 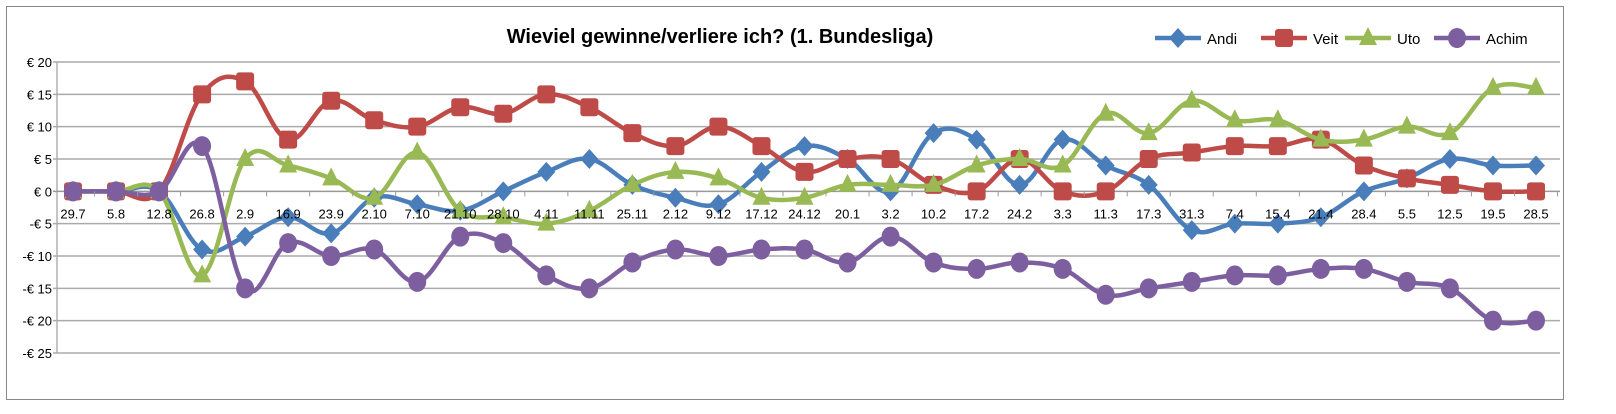 I want to click on x-tick-label: 21.4, so click(x=1320, y=213).